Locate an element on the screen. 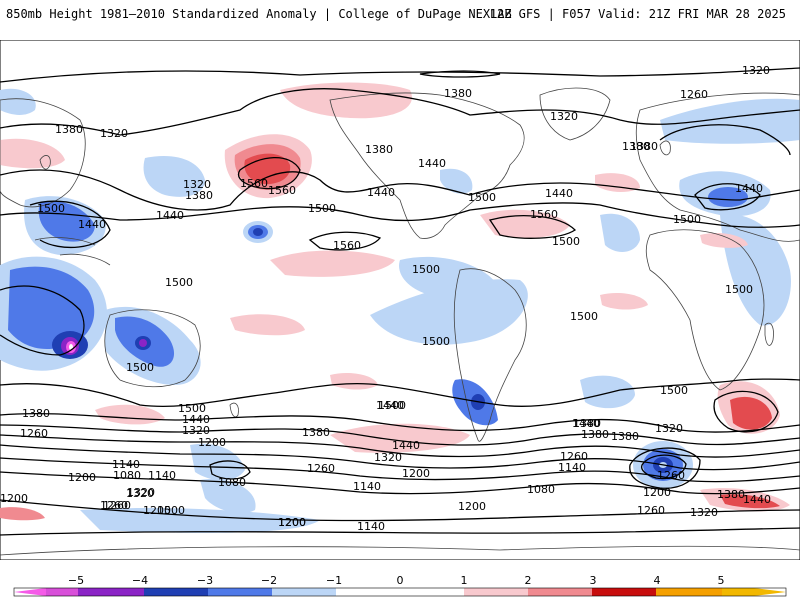  anomaly-pos-westpac is located at coordinates (32, 153).